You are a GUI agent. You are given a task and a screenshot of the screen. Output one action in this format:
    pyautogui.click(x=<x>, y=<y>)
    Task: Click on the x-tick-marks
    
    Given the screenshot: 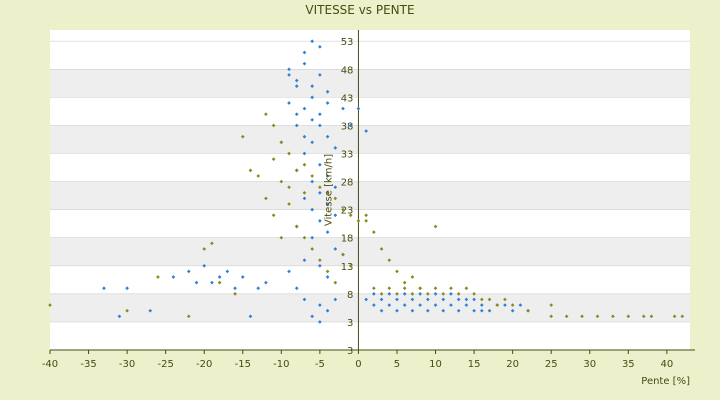 What is the action you would take?
    pyautogui.click(x=358, y=352)
    